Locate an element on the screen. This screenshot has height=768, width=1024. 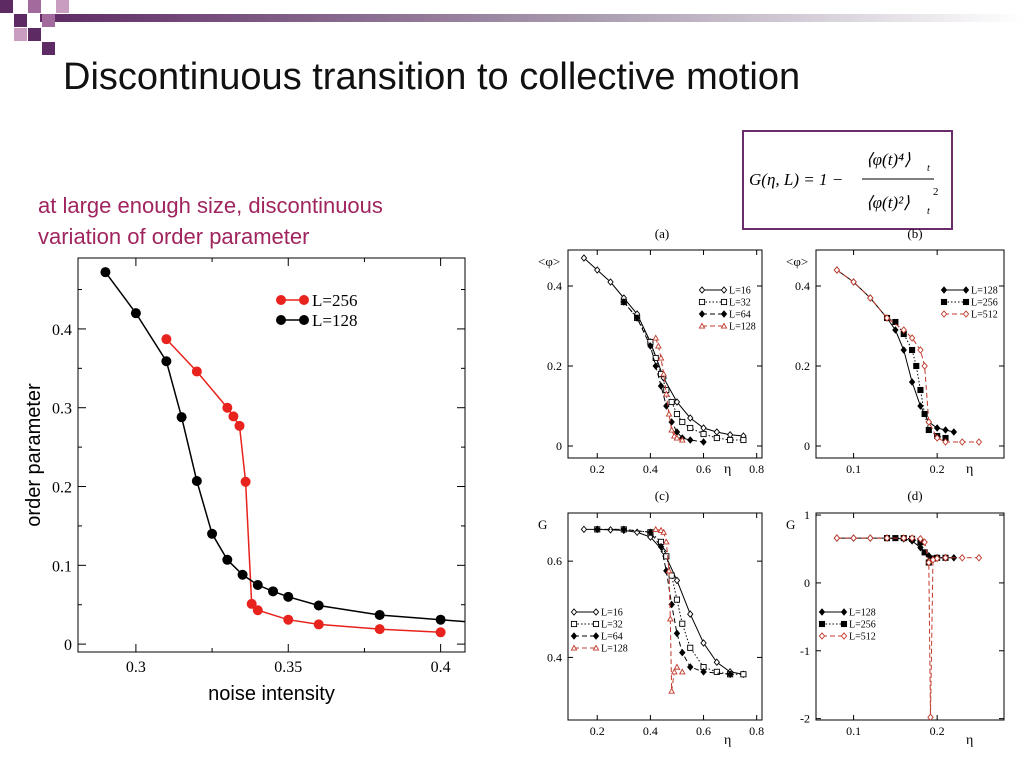
series-L=64 is located at coordinates (663, 372).